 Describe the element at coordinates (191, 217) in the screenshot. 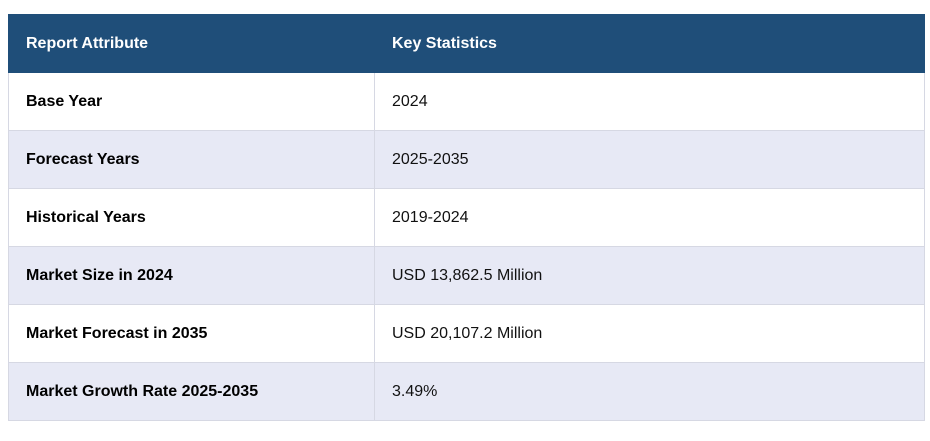

I see `row-attribute: Historical Years` at that location.